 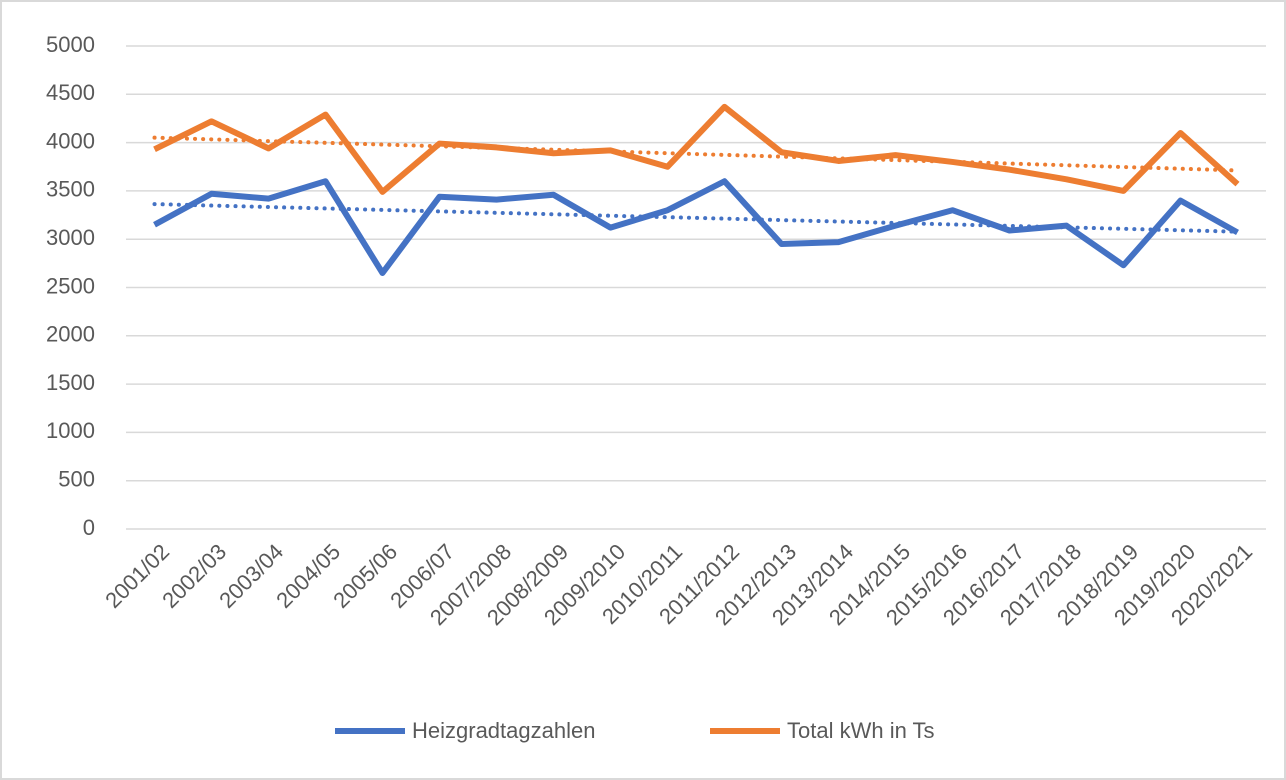 What do you see at coordinates (70, 430) in the screenshot?
I see `y-tick-label: 1000` at bounding box center [70, 430].